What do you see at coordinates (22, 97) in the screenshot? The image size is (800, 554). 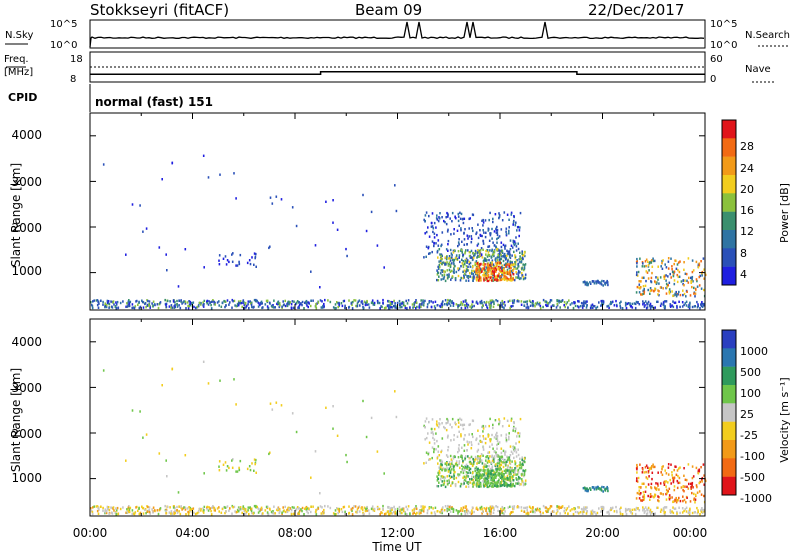 I see `cpid-label: CPID` at bounding box center [22, 97].